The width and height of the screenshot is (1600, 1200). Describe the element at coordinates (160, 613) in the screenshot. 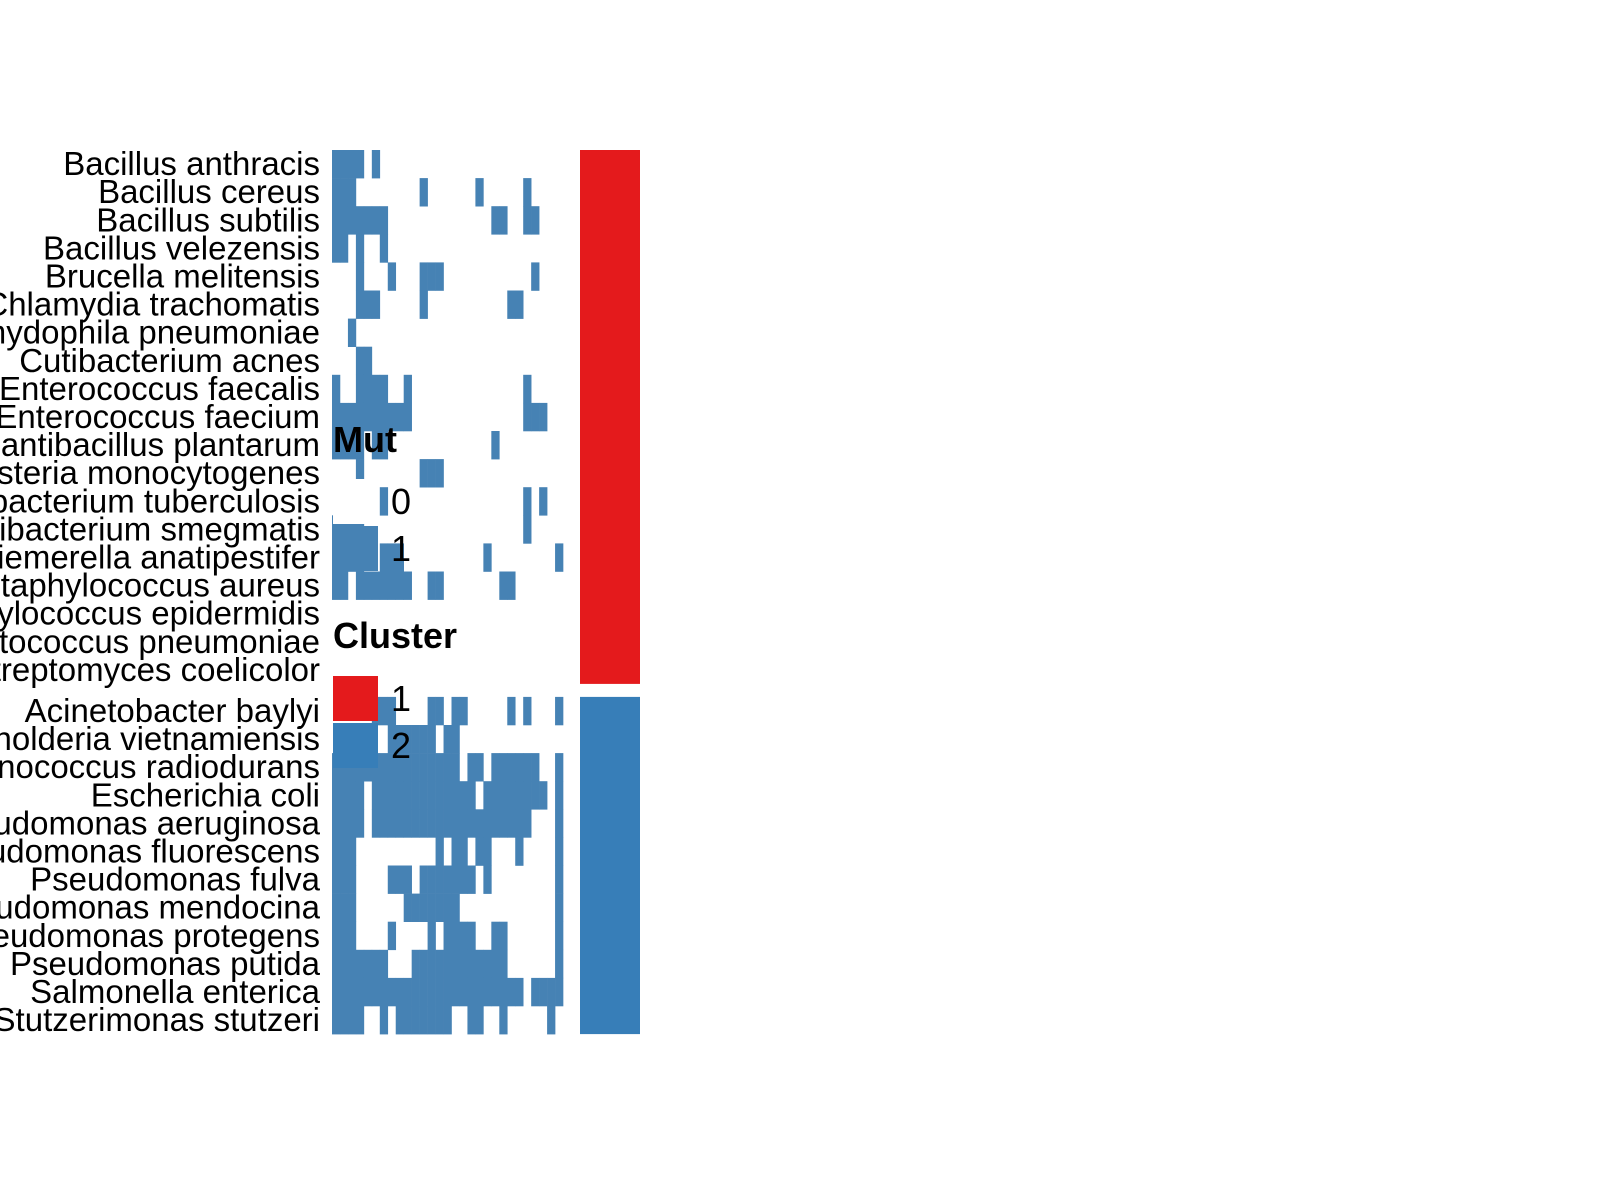

I see `row-label: Staphylococcus epidermidis` at that location.